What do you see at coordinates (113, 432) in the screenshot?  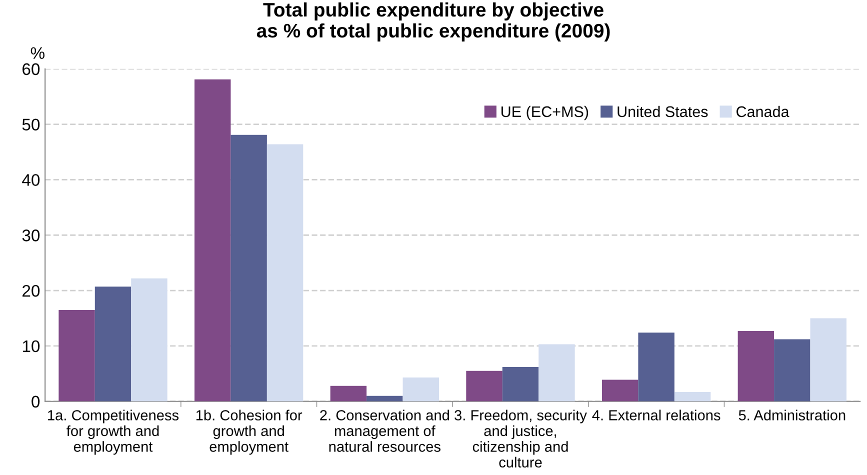 I see `x-tick-label: 1a. Competitiveness for growth and employment` at bounding box center [113, 432].